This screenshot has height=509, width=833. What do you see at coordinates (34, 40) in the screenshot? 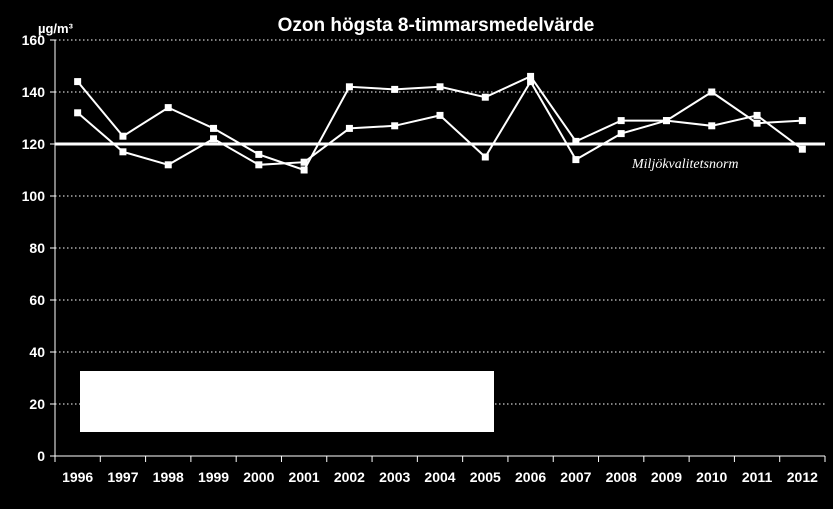
I see `y-tick-label: 160` at bounding box center [34, 40].